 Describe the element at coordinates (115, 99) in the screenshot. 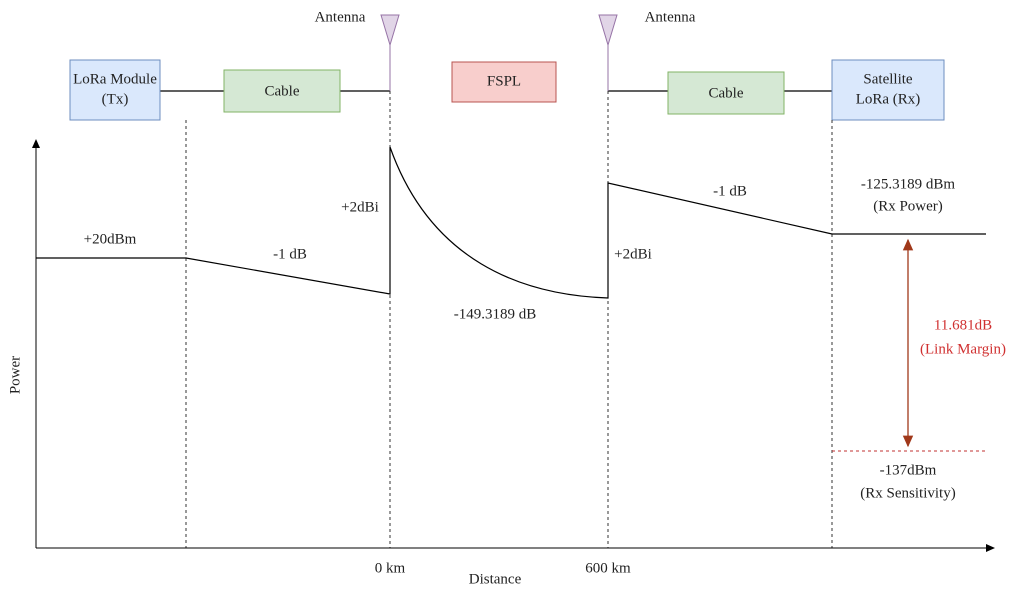

I see `block-label: (Tx)` at that location.